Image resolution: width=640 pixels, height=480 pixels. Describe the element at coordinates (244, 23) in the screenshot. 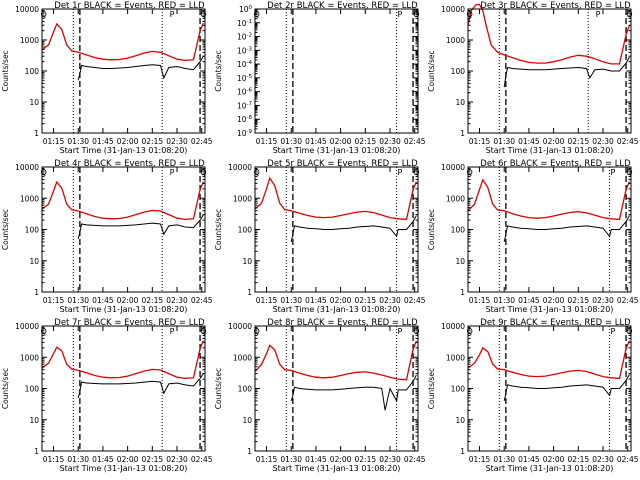

I see `y-tick-label: 10-1` at that location.